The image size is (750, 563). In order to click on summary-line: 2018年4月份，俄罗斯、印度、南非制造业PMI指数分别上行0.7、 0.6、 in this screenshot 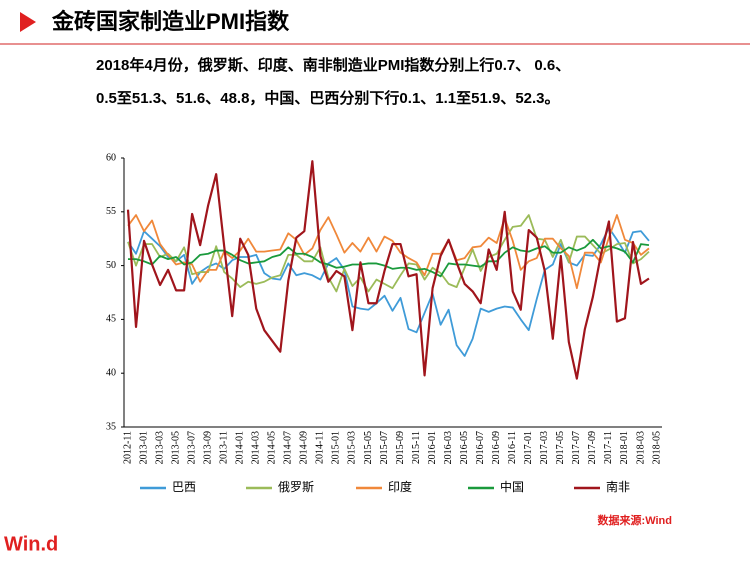, I will do `click(333, 65)`.